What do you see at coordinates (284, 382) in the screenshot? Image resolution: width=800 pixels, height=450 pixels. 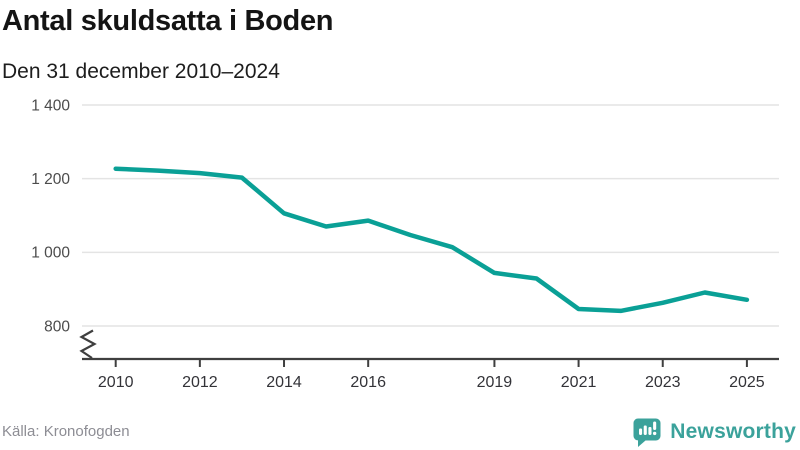 I see `x-axis-label: 2014` at bounding box center [284, 382].